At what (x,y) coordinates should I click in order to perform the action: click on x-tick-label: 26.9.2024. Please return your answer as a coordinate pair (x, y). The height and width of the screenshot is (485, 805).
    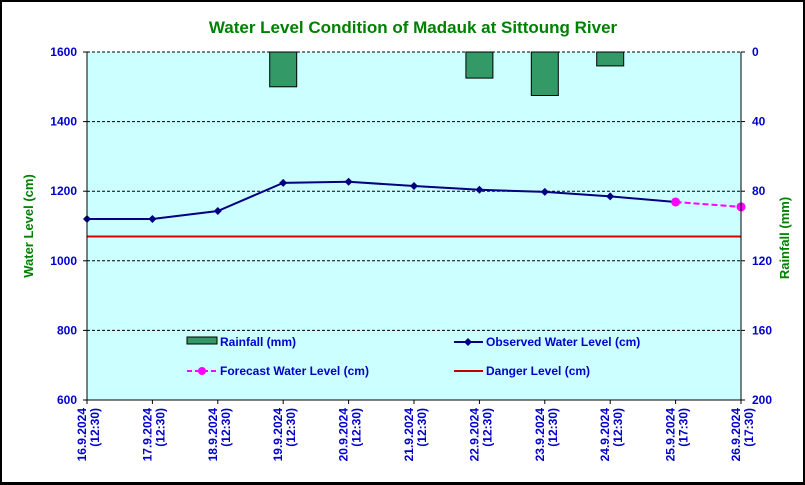
    Looking at the image, I should click on (736, 435).